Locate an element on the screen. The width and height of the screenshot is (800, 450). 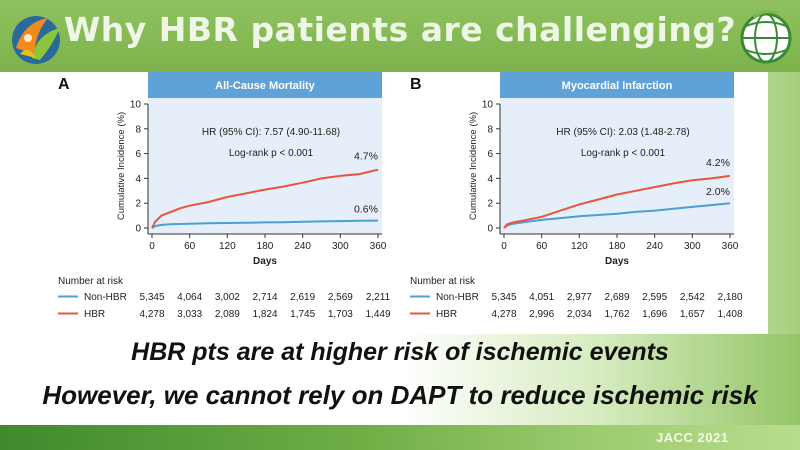
risk-cell: 1,762 is located at coordinates (616, 314).